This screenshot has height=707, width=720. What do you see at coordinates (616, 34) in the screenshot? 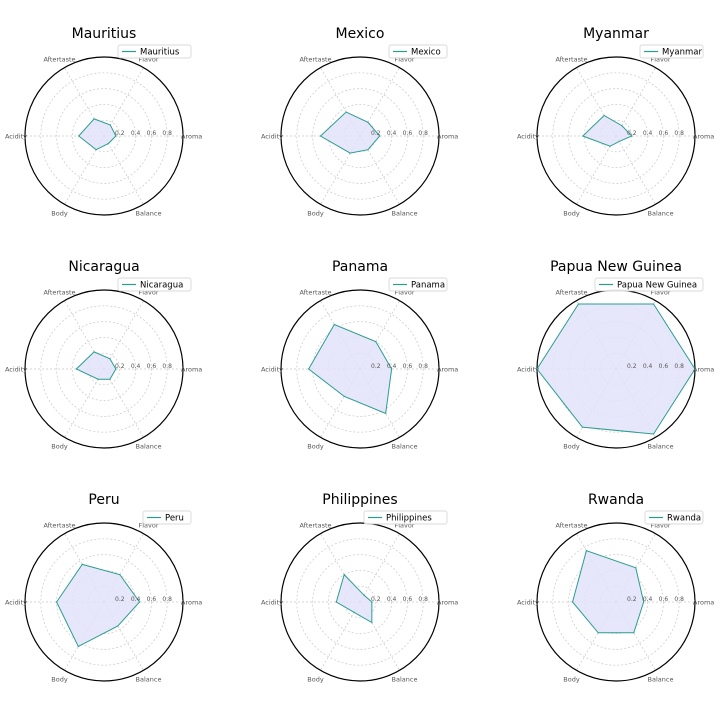
I see `chart-title: Myanmar` at bounding box center [616, 34].